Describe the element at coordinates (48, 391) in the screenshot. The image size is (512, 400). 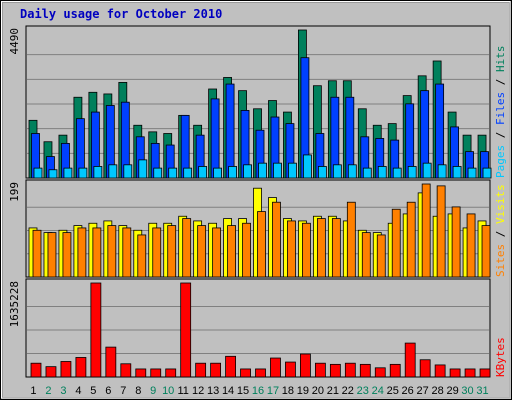
I see `x-tick-label-2: 2` at that location.